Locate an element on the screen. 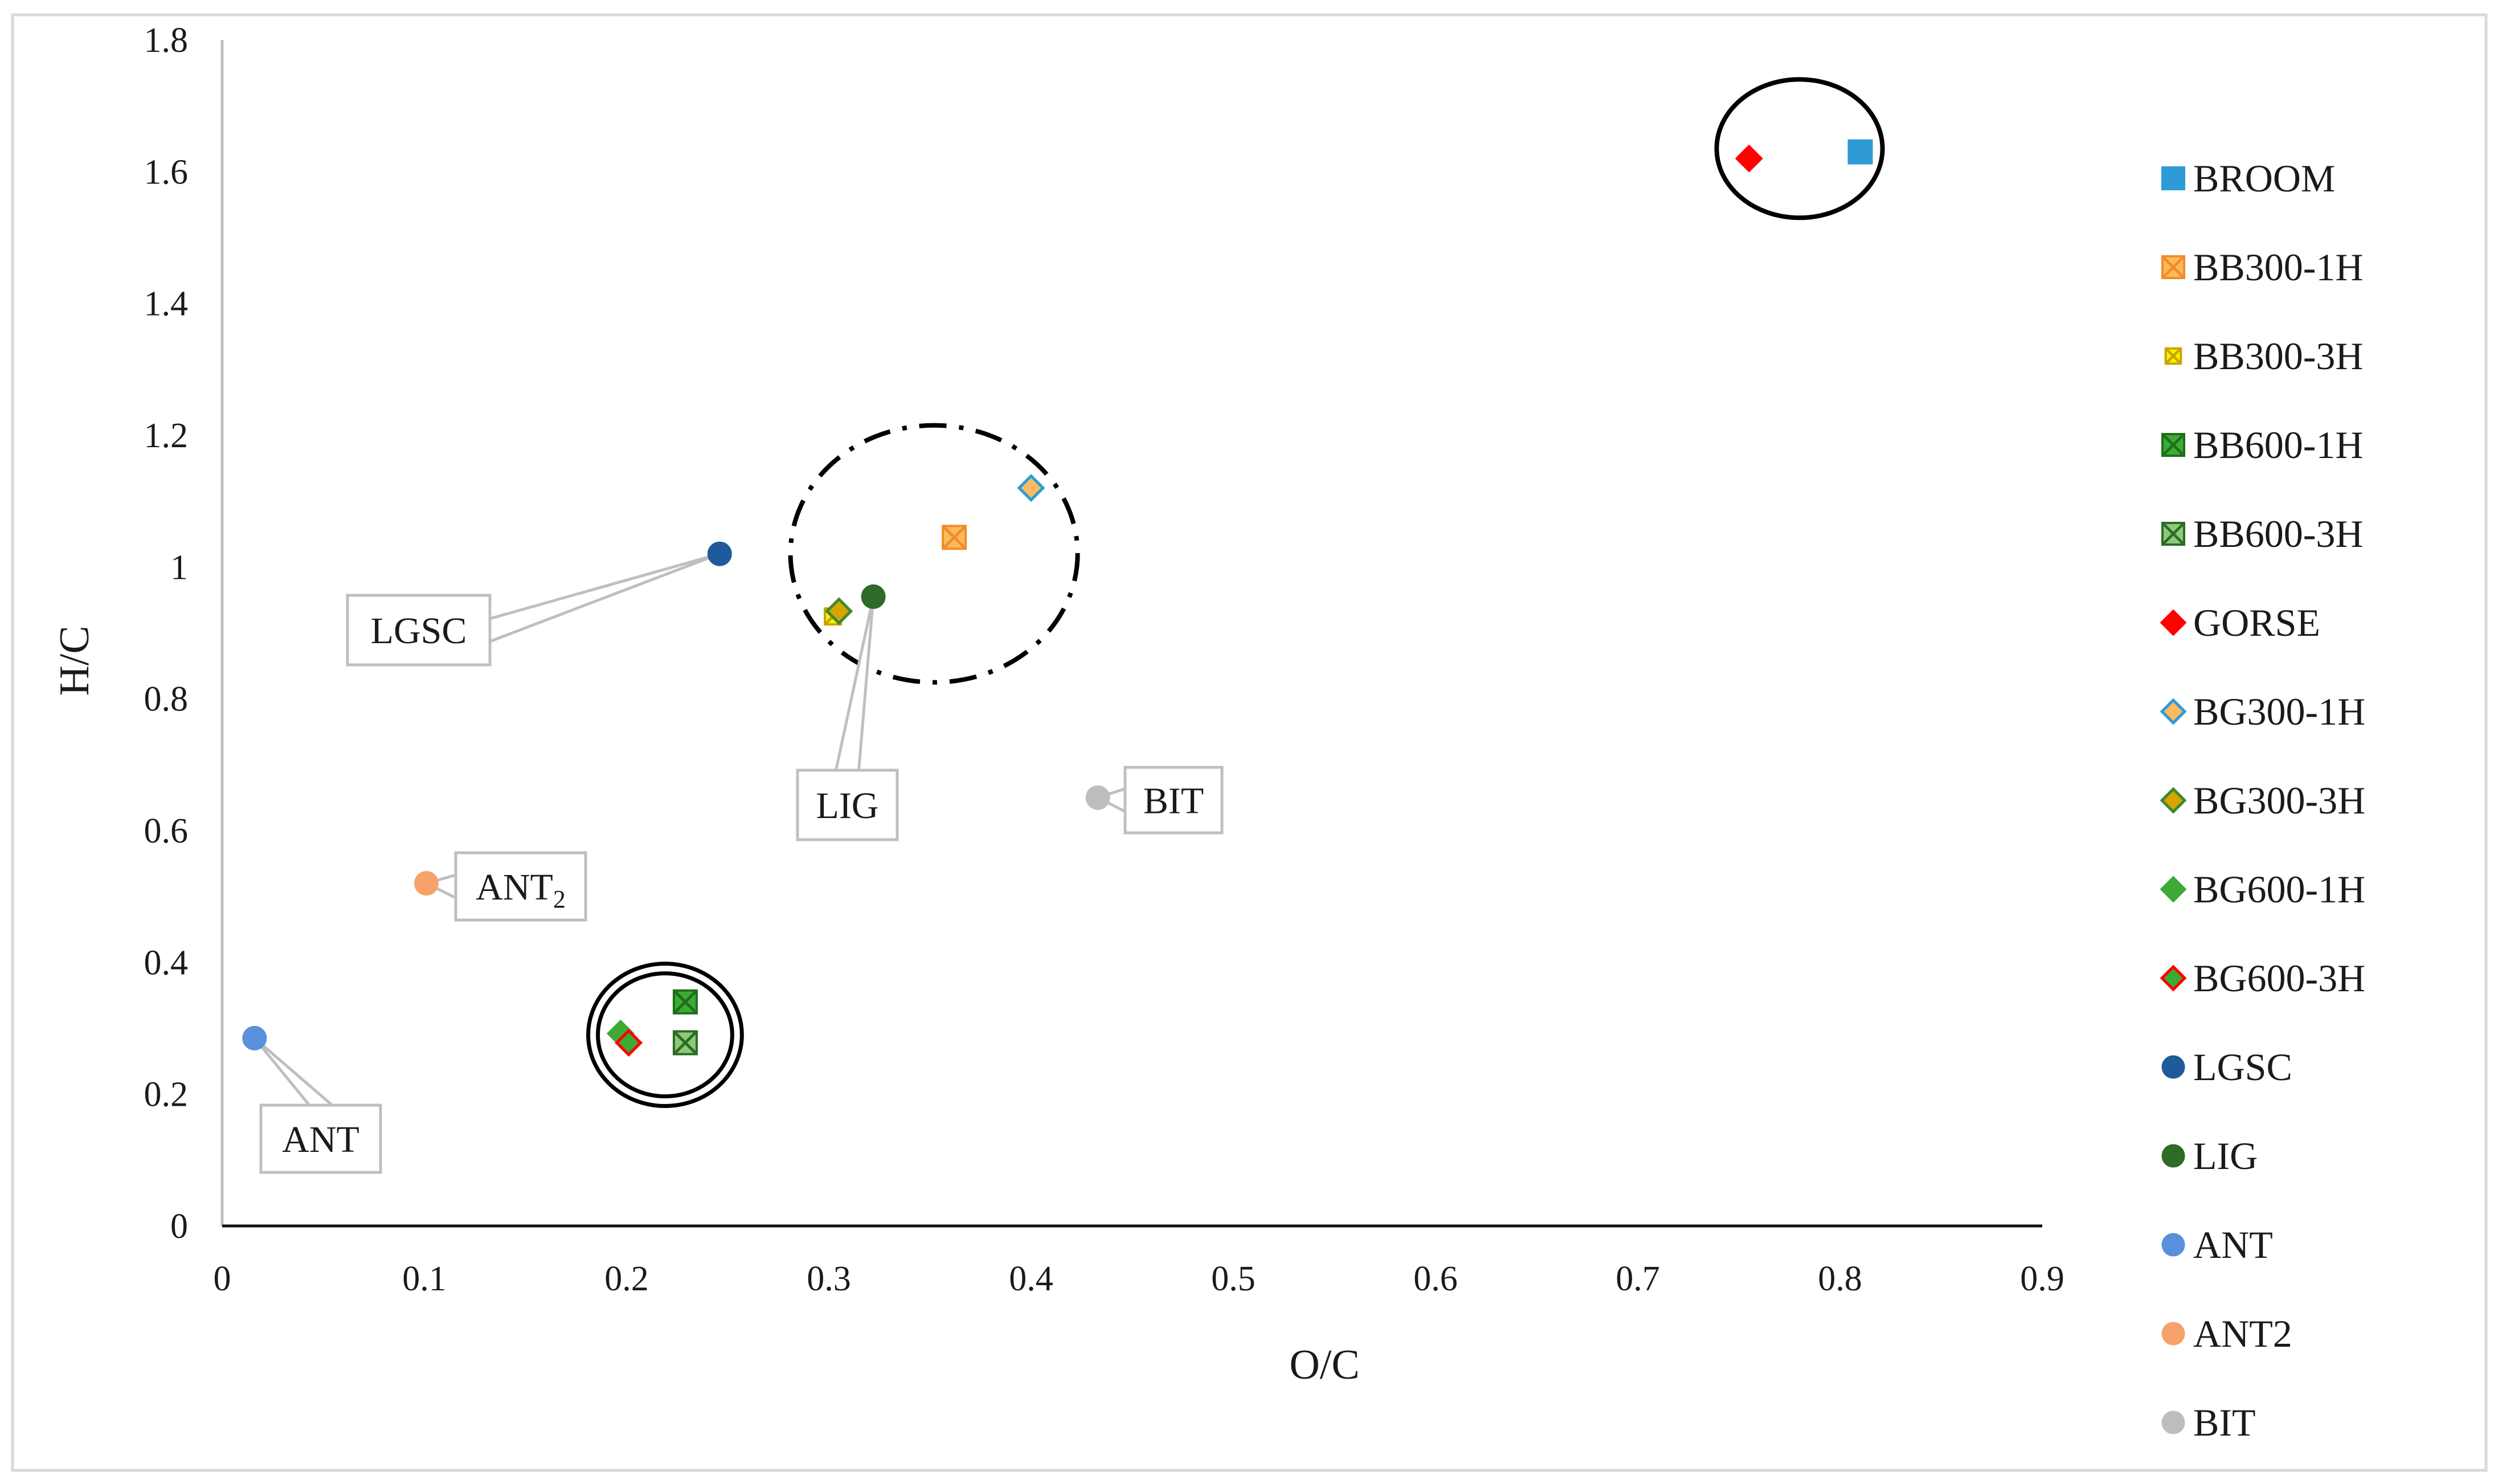  callout-label: LGSC is located at coordinates (419, 631).